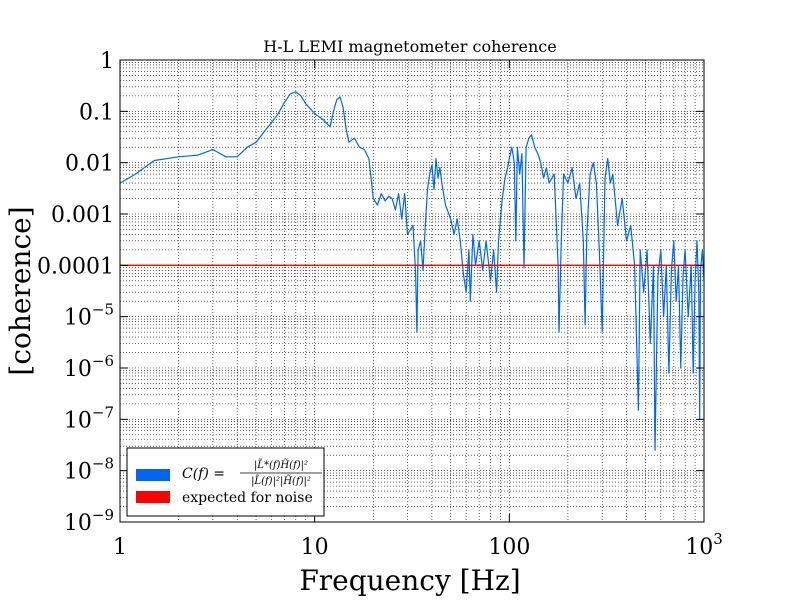 This screenshot has height=600, width=800. What do you see at coordinates (89, 470) in the screenshot?
I see `y-tick-label: 10⁻⁸` at bounding box center [89, 470].